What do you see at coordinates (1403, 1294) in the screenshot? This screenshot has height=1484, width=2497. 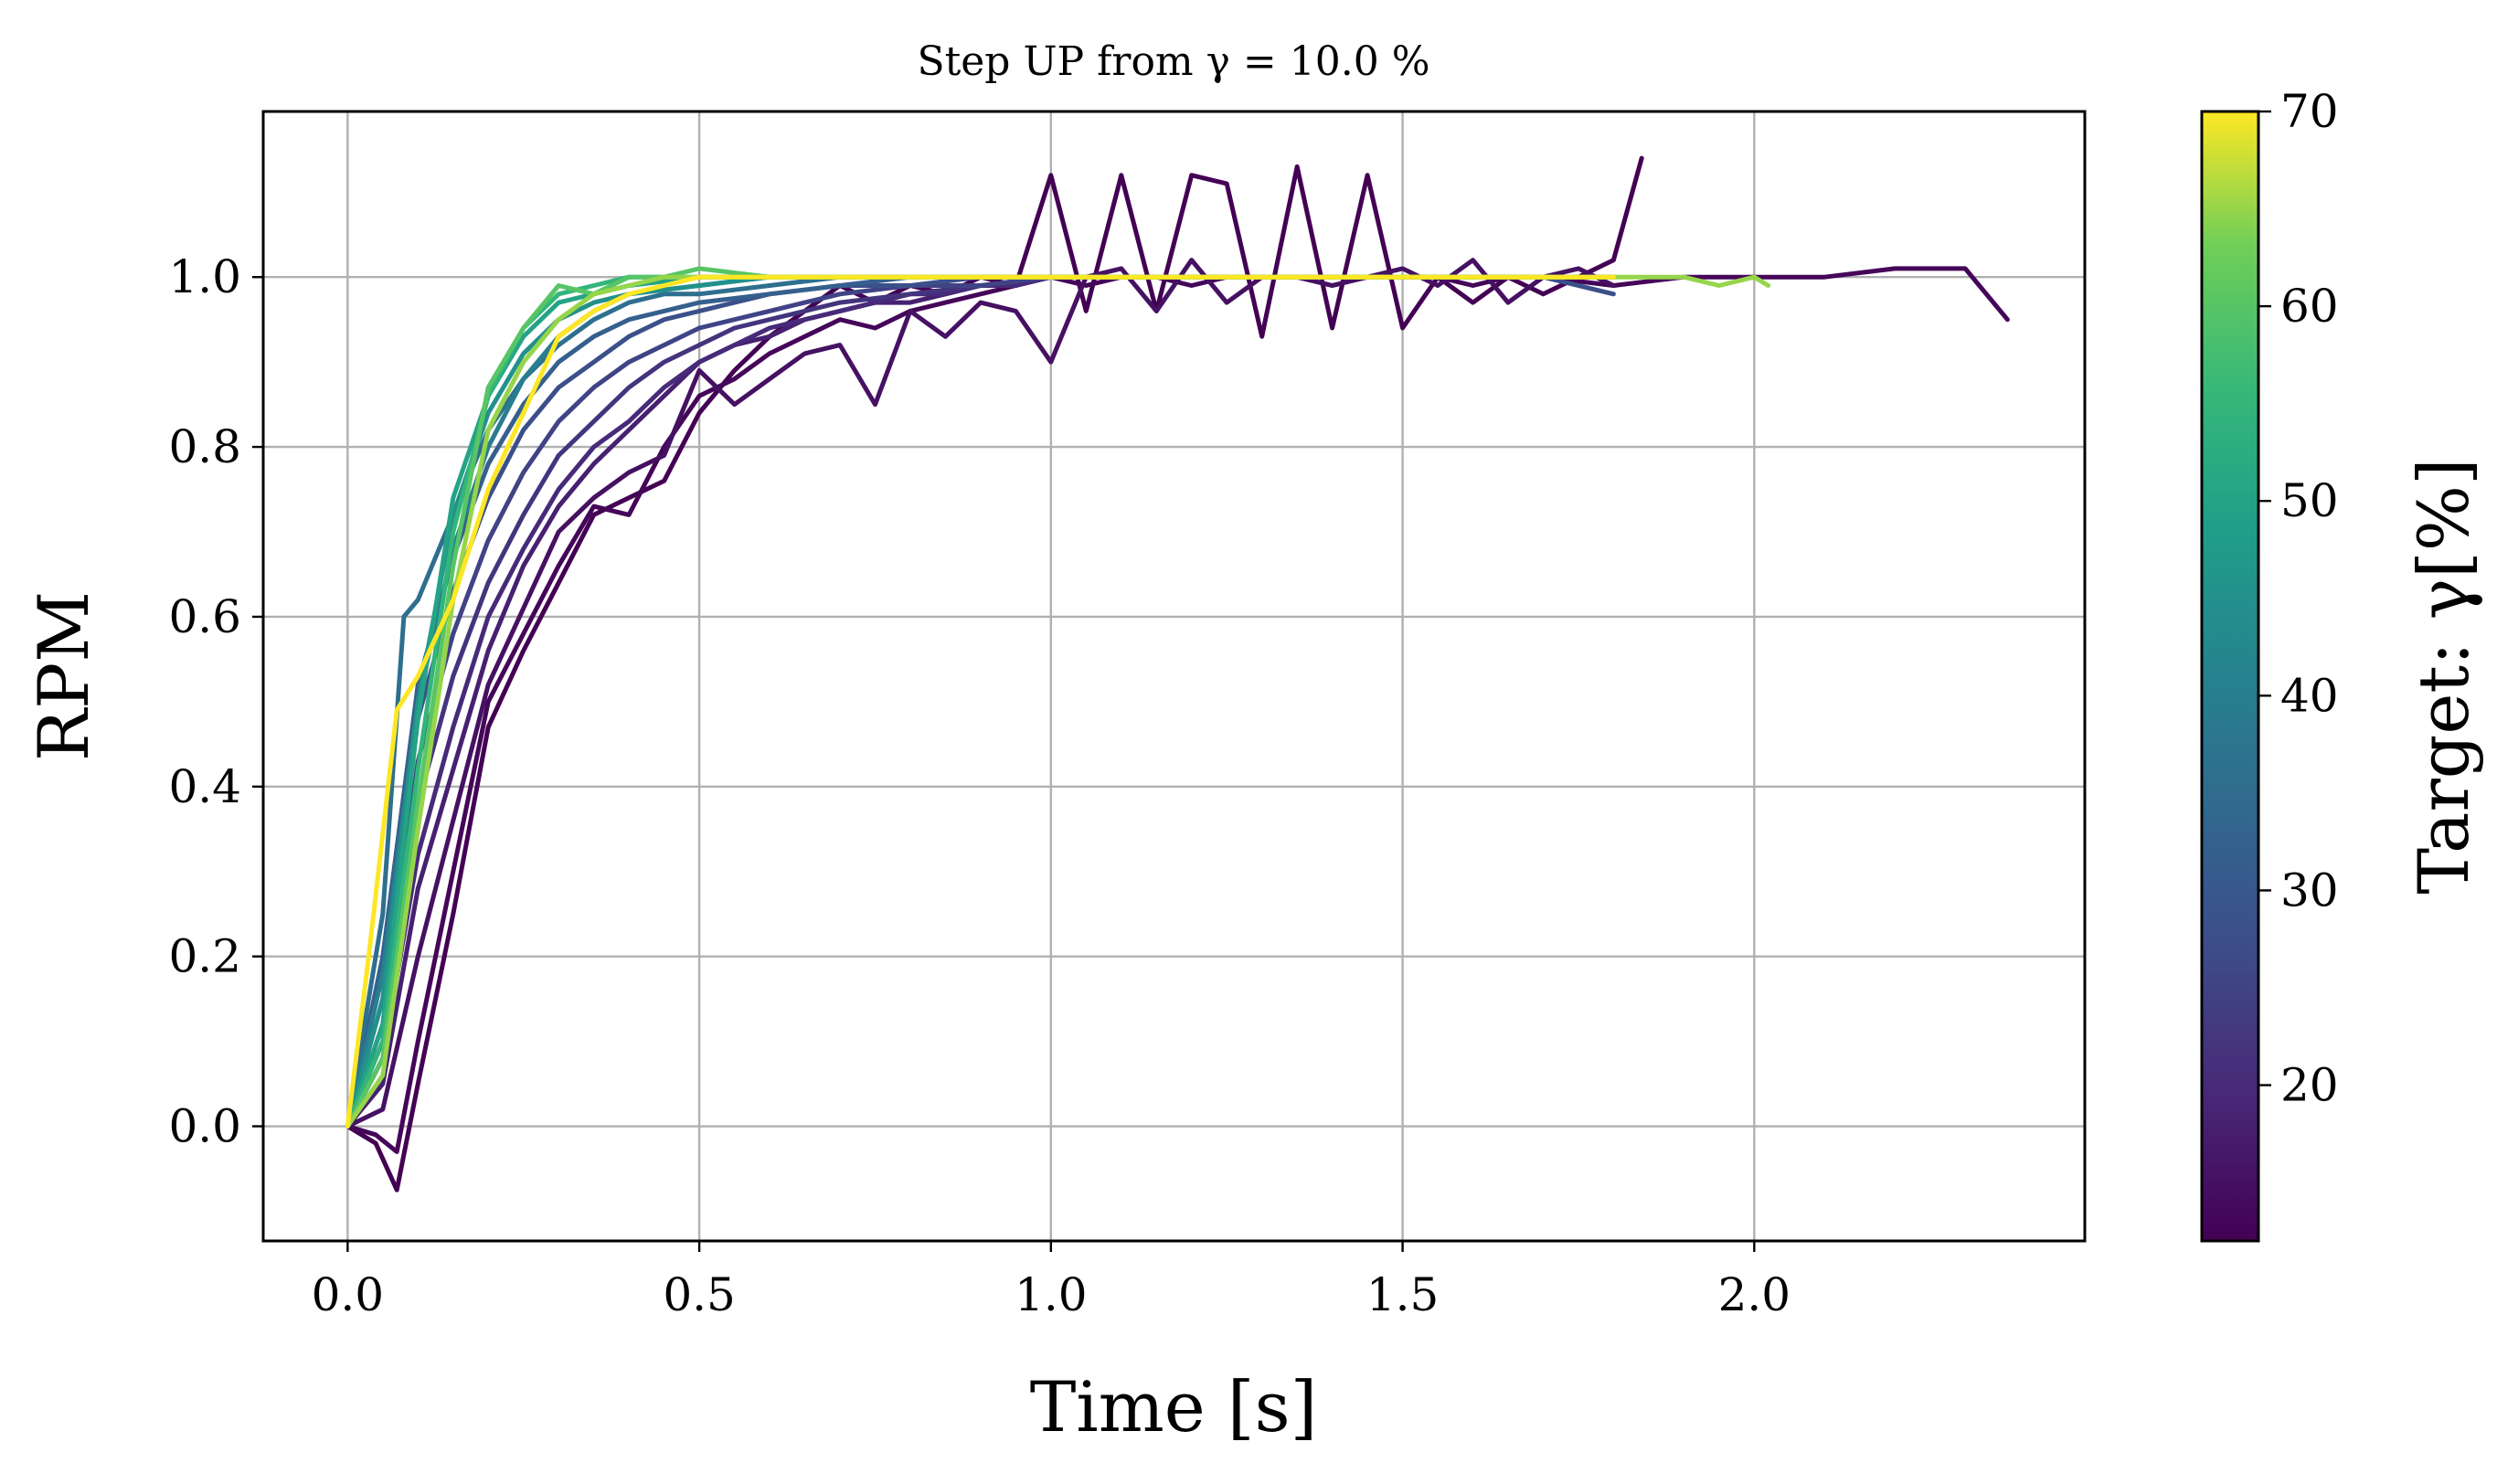 I see `x-tick-label: 1.5` at bounding box center [1403, 1294].